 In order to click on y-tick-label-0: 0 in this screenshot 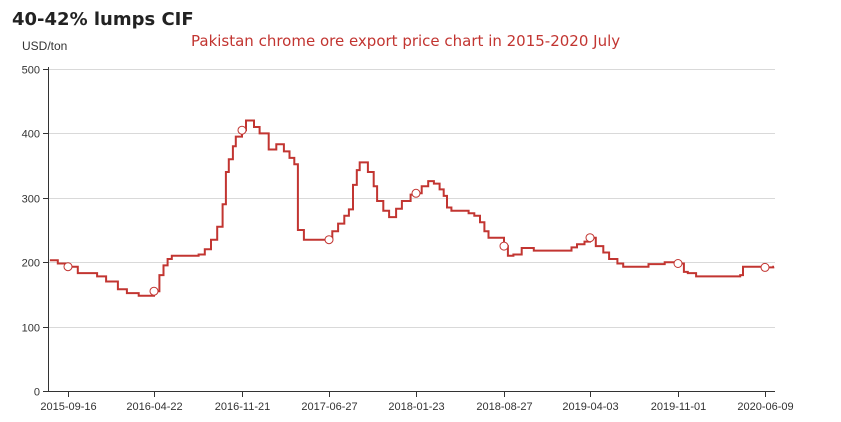, I will do `click(37, 393)`.